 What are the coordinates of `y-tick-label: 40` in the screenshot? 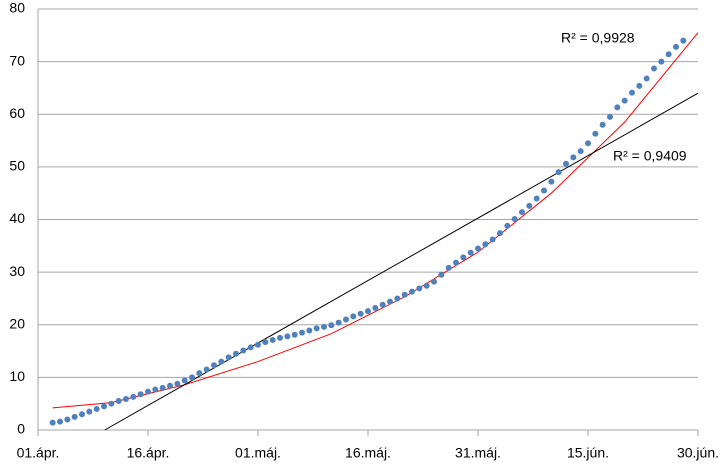 It's located at (17, 218).